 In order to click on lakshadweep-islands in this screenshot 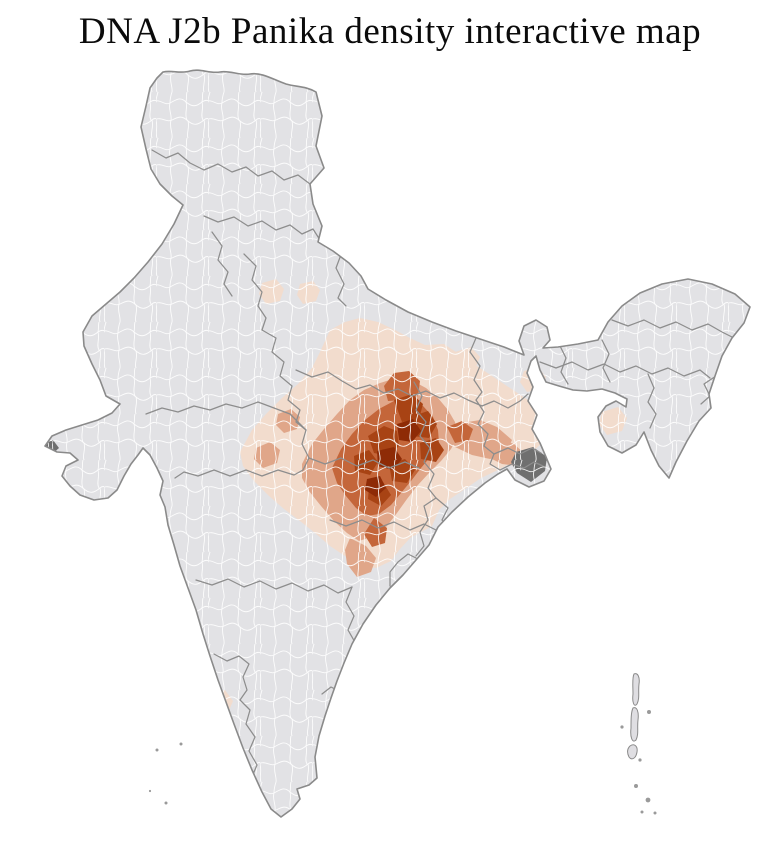, I will do `click(165, 773)`.